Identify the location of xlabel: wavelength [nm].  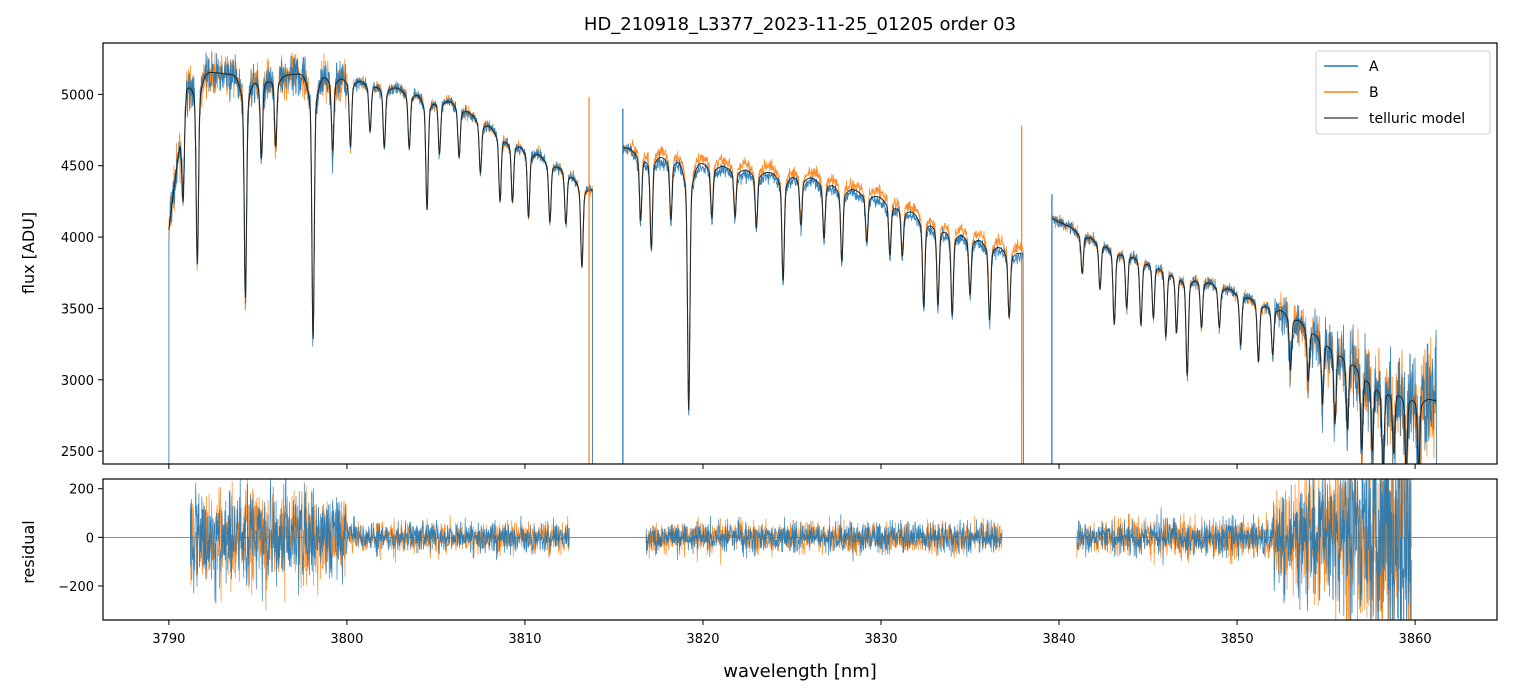
(800, 671).